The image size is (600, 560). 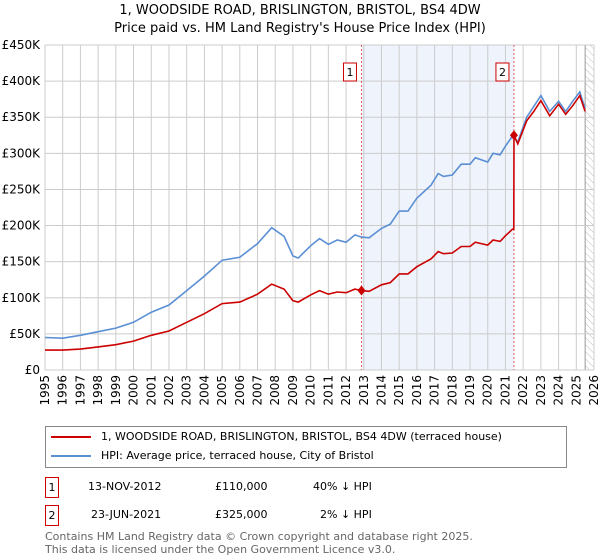 What do you see at coordinates (417, 390) in the screenshot?
I see `x-tick-label: 2016` at bounding box center [417, 390].